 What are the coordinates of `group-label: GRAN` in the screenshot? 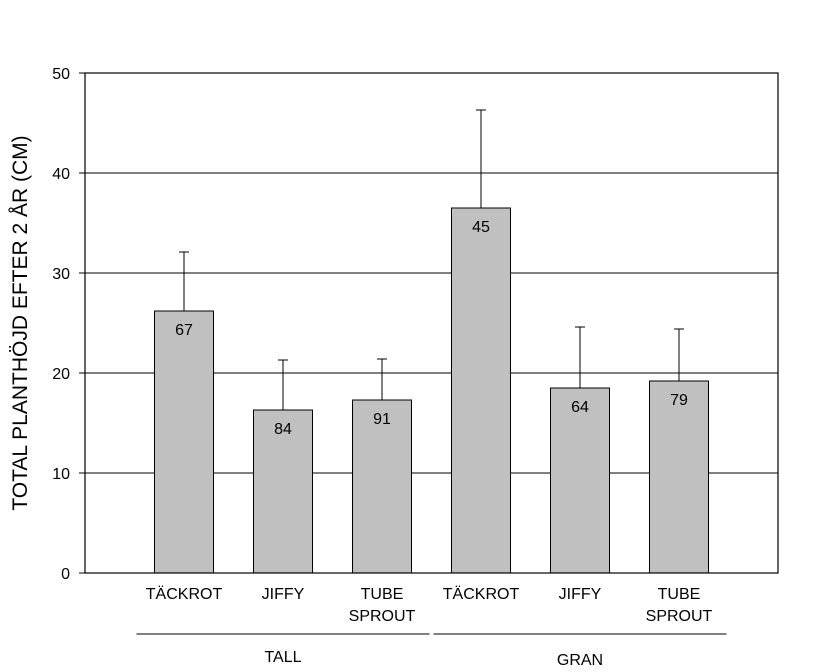 It's located at (580, 660).